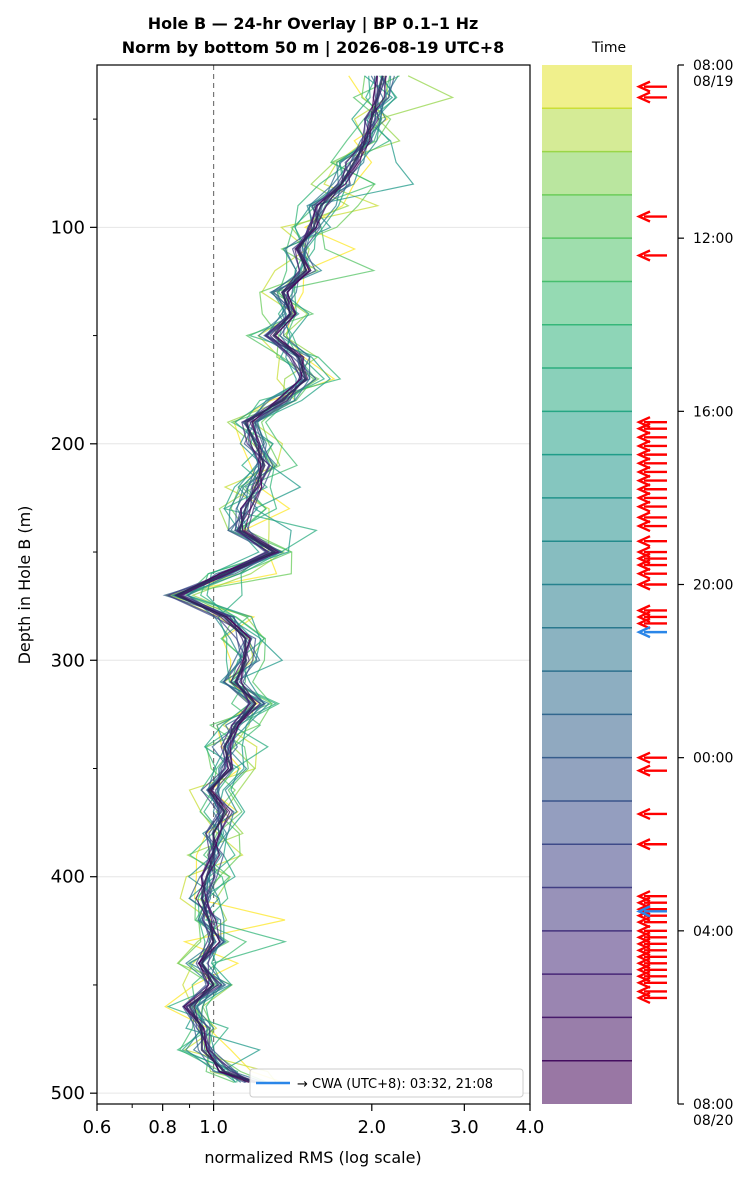  I want to click on colorbar, so click(587, 584).